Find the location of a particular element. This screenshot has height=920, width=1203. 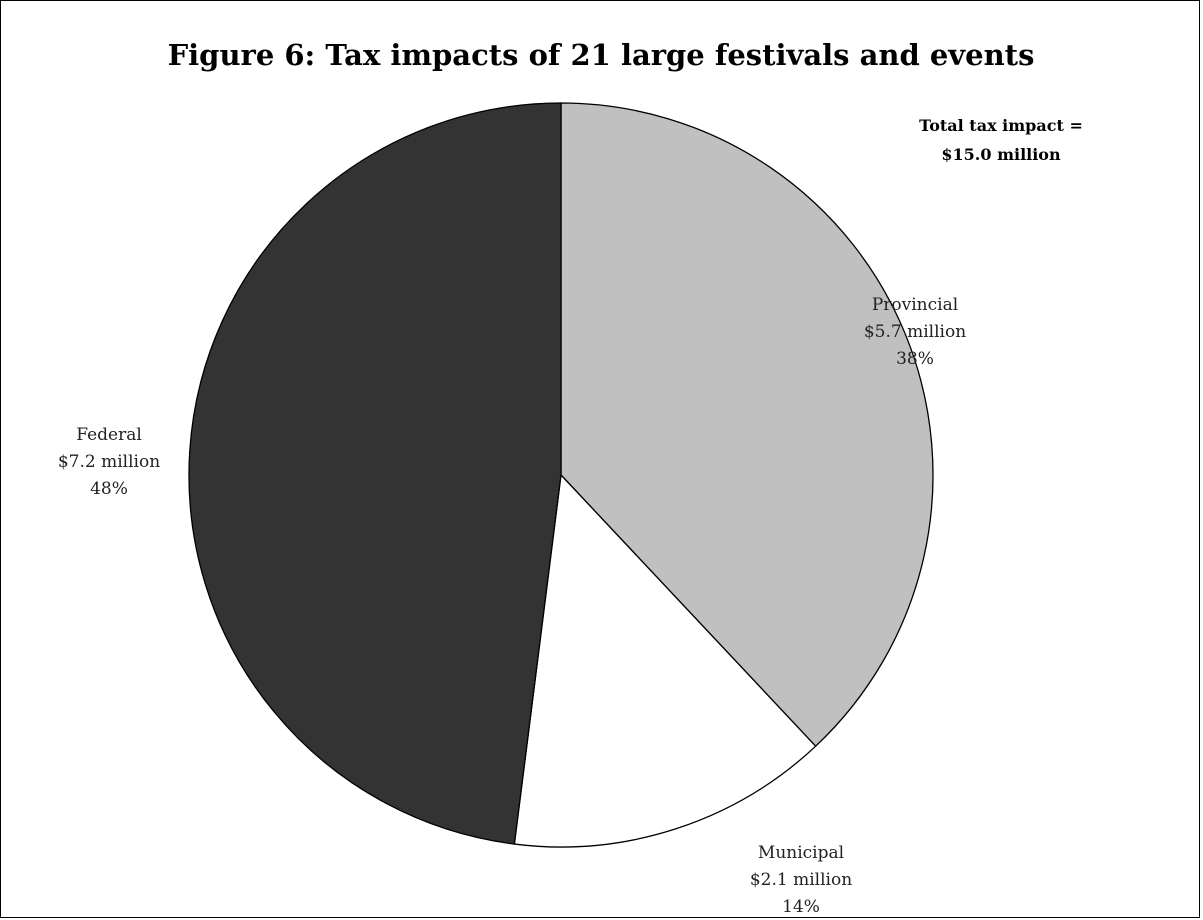

slice-percent-label: 14% is located at coordinates (801, 907).